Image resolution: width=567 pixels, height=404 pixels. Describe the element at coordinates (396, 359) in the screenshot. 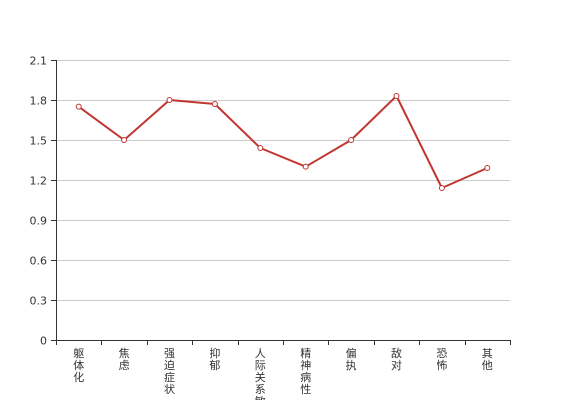

I see `x-tick-label: 敌对` at that location.